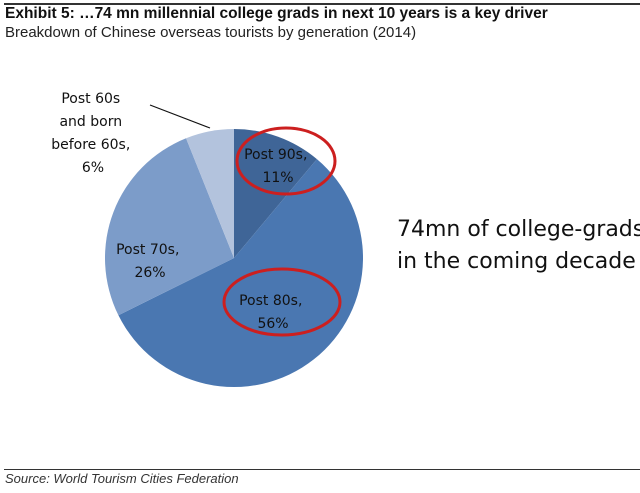  Describe the element at coordinates (150, 261) in the screenshot. I see `slice-label-post70s: Post 70s, 26%` at that location.